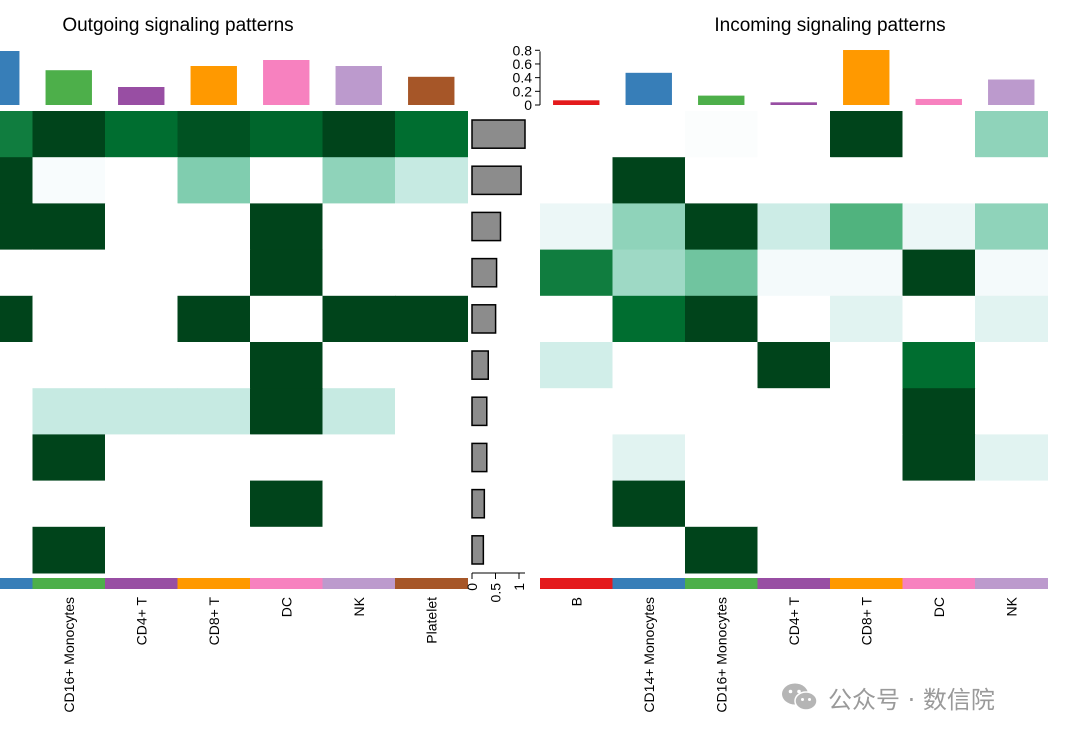 This screenshot has width=1080, height=743. I want to click on incoming-y-tick-label: 0.6, so click(523, 64).